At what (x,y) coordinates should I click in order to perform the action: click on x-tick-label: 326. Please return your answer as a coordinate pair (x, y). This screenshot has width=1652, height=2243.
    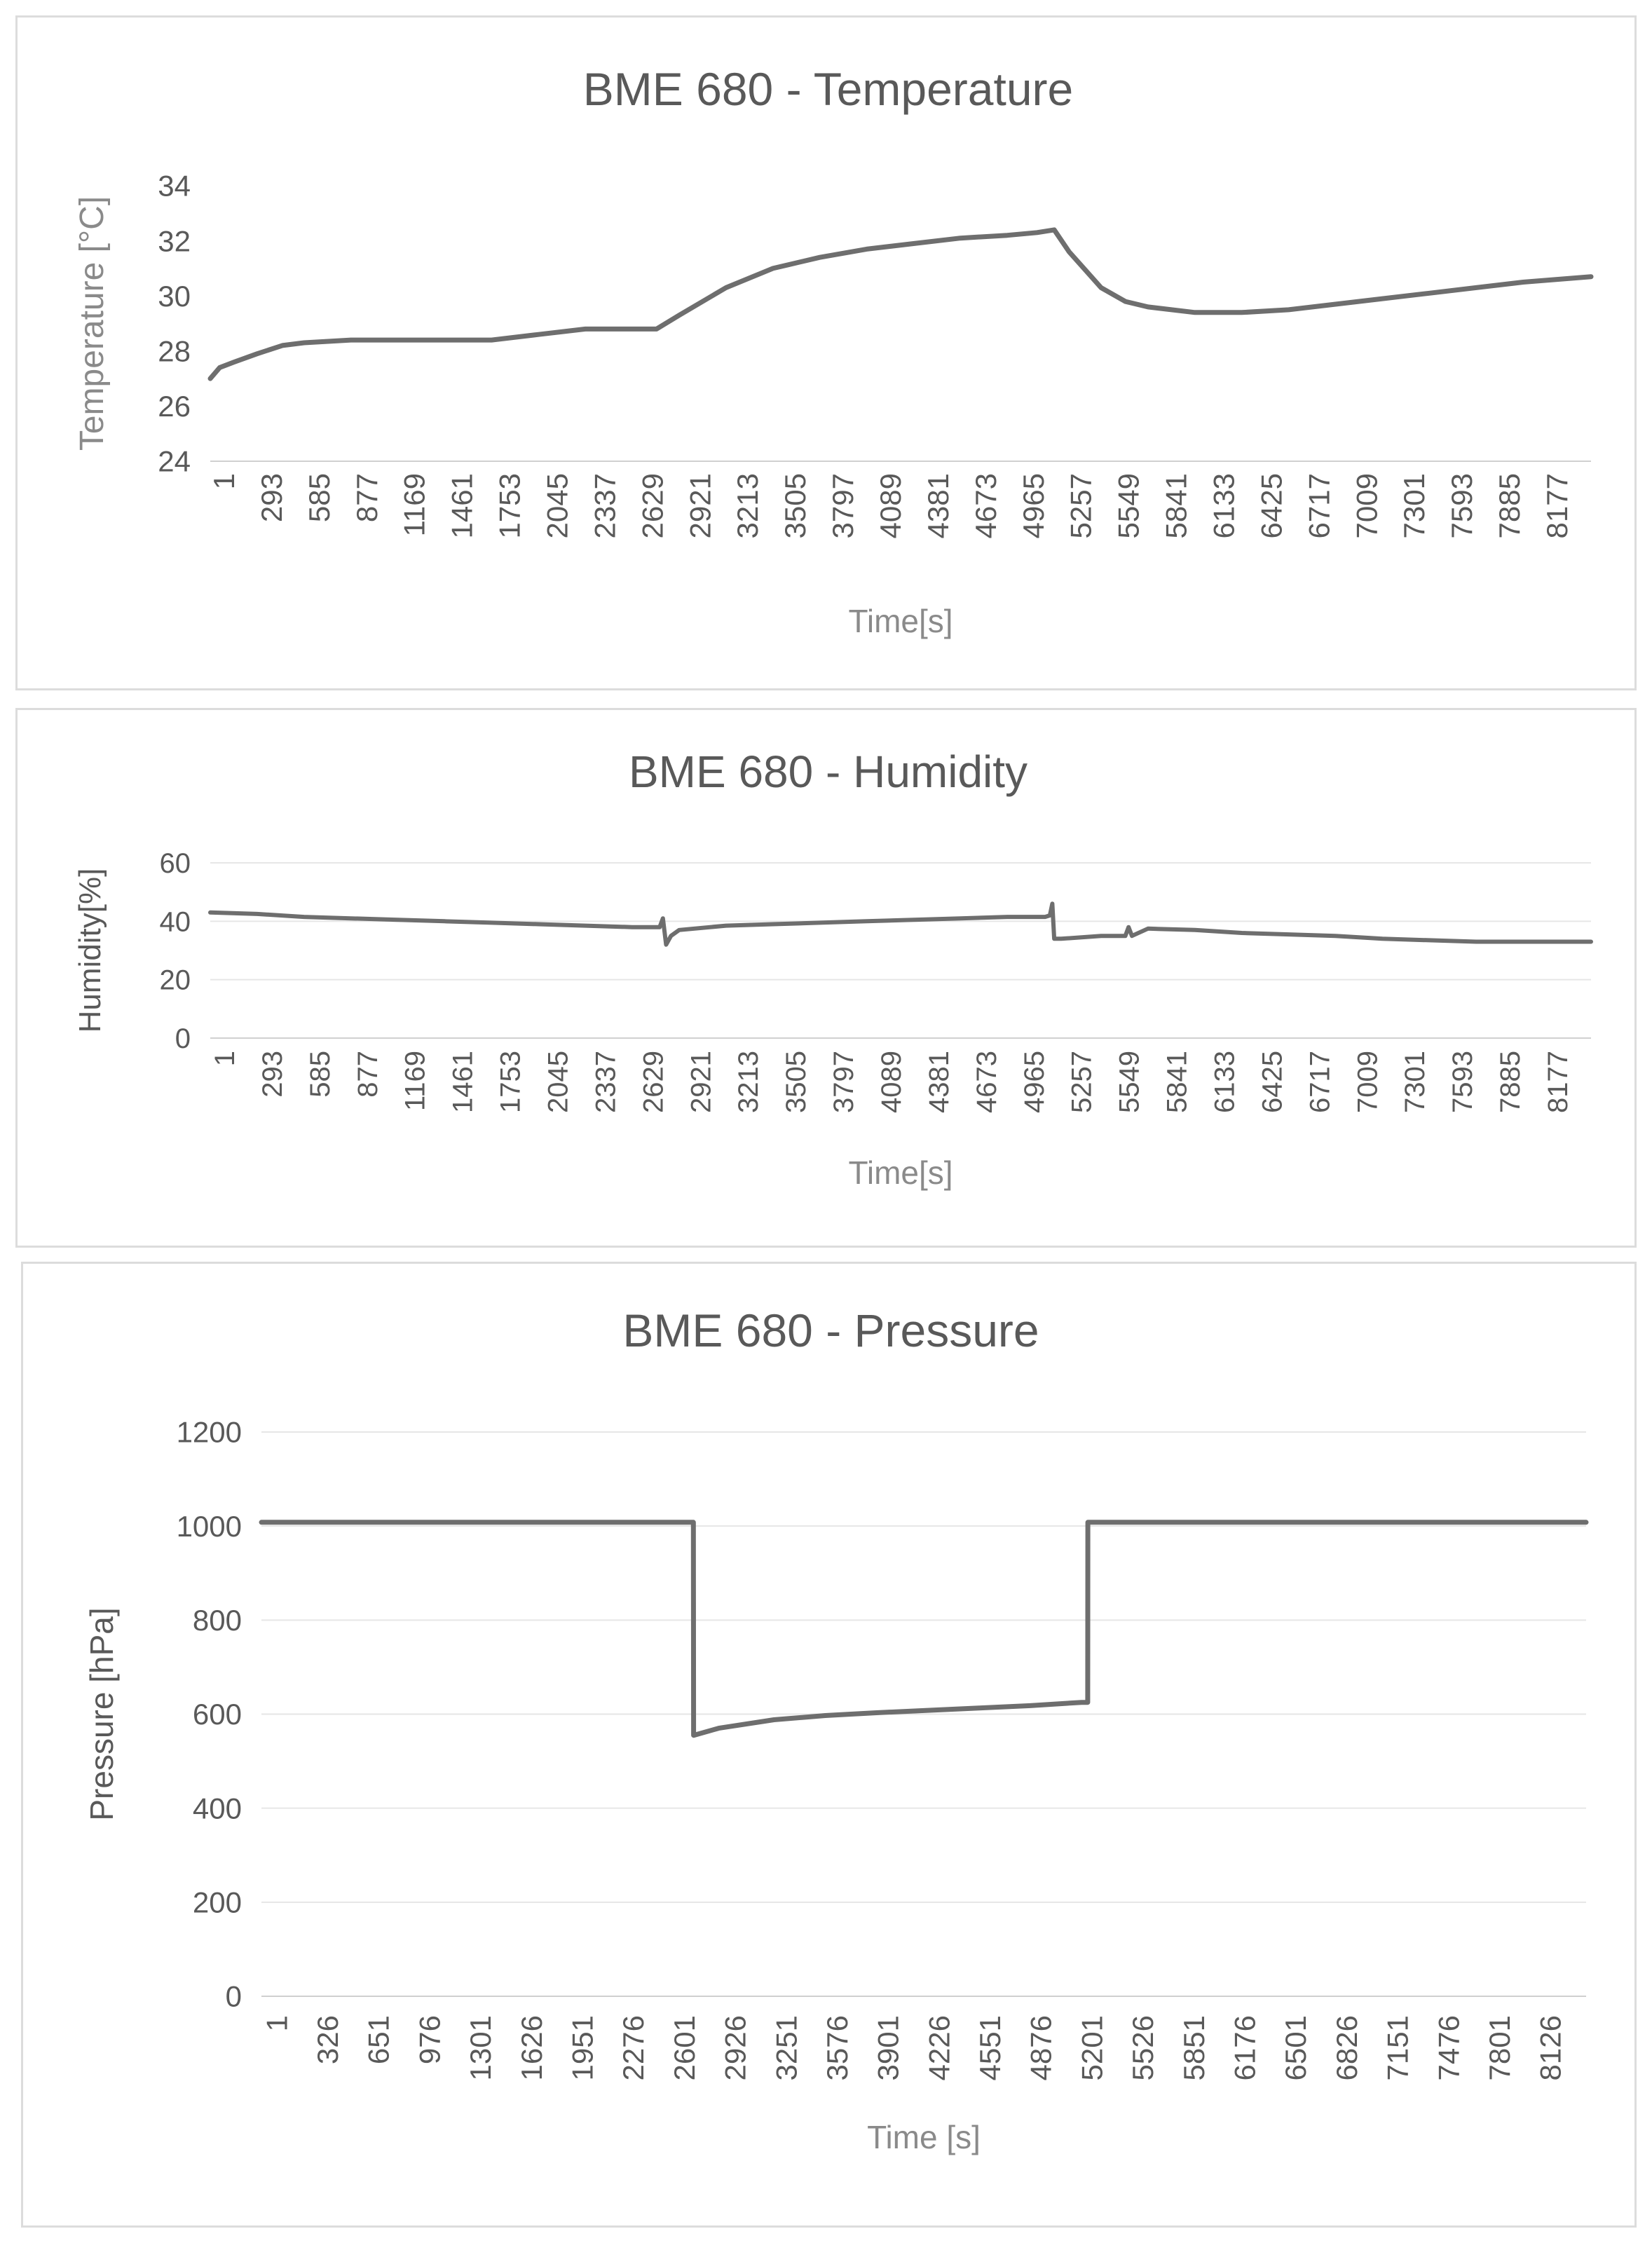
    Looking at the image, I should click on (327, 2039).